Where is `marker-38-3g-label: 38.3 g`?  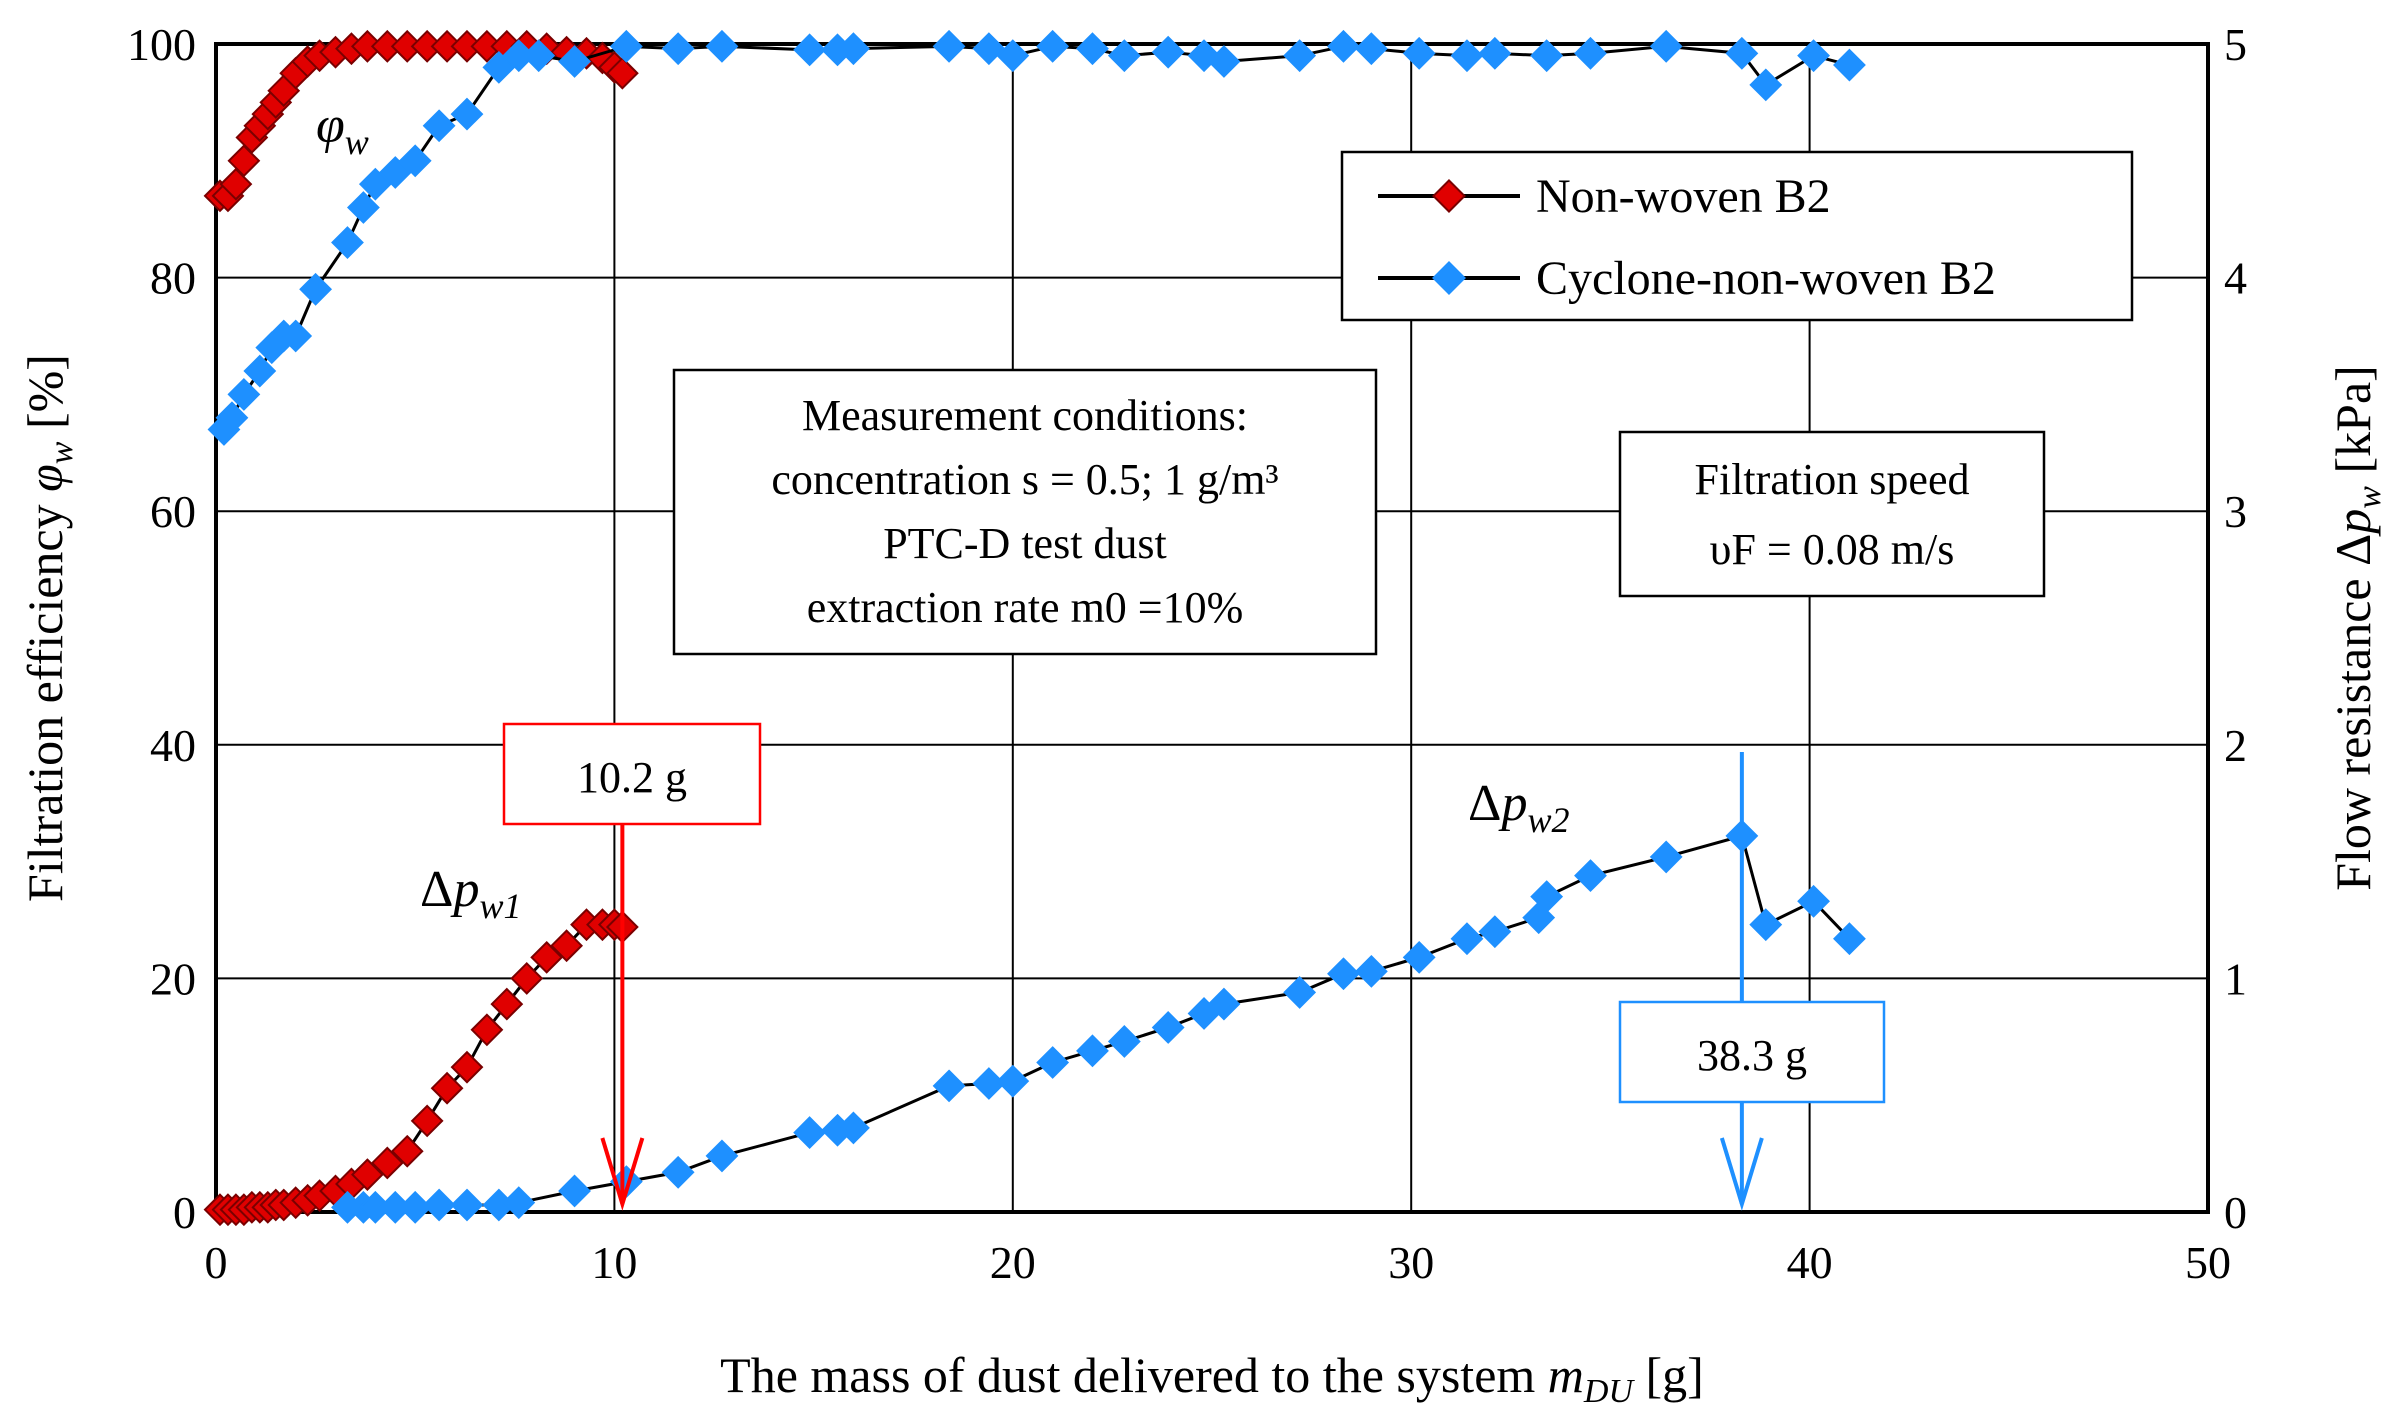 marker-38-3g-label: 38.3 g is located at coordinates (1752, 1055).